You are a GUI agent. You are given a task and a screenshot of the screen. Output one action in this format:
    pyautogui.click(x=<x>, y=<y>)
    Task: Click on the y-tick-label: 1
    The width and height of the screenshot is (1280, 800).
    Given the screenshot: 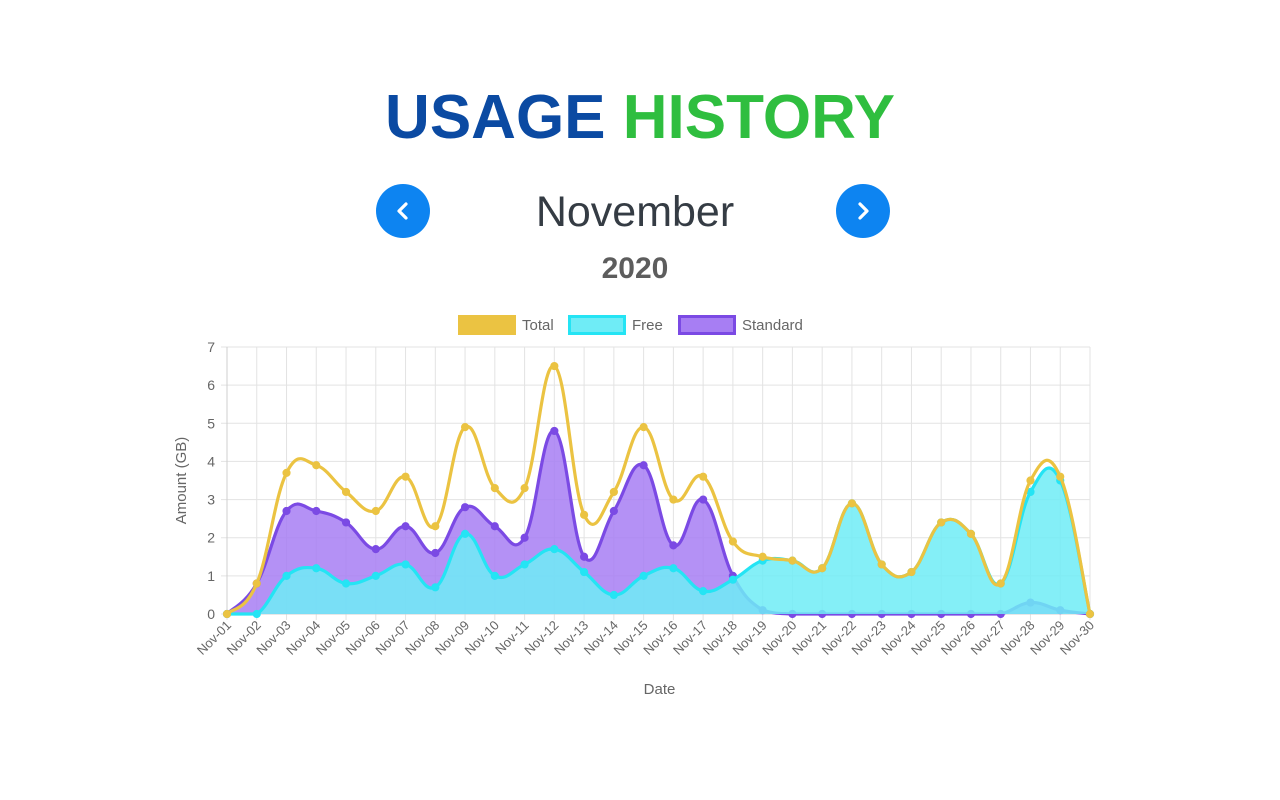 What is the action you would take?
    pyautogui.click(x=211, y=576)
    